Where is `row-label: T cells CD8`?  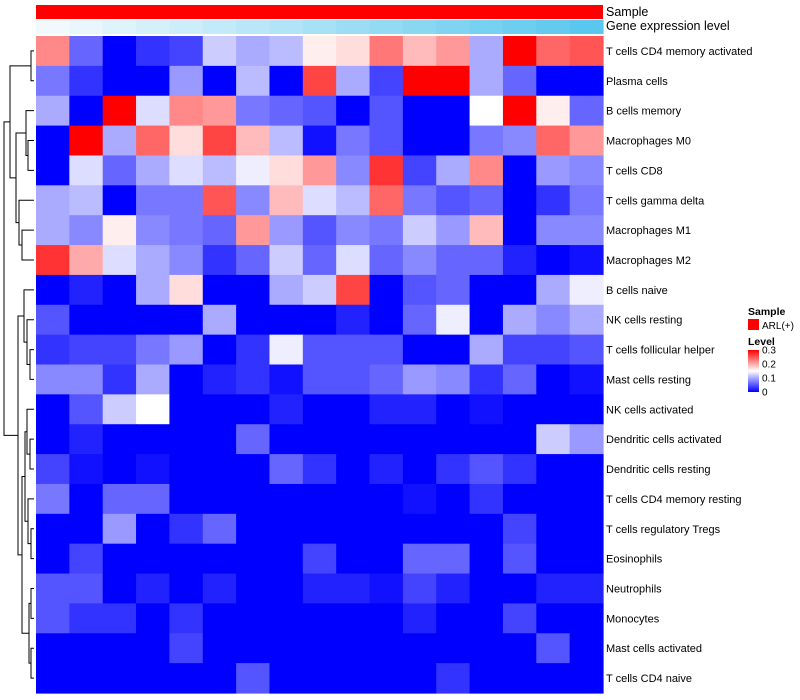
row-label: T cells CD8 is located at coordinates (634, 171).